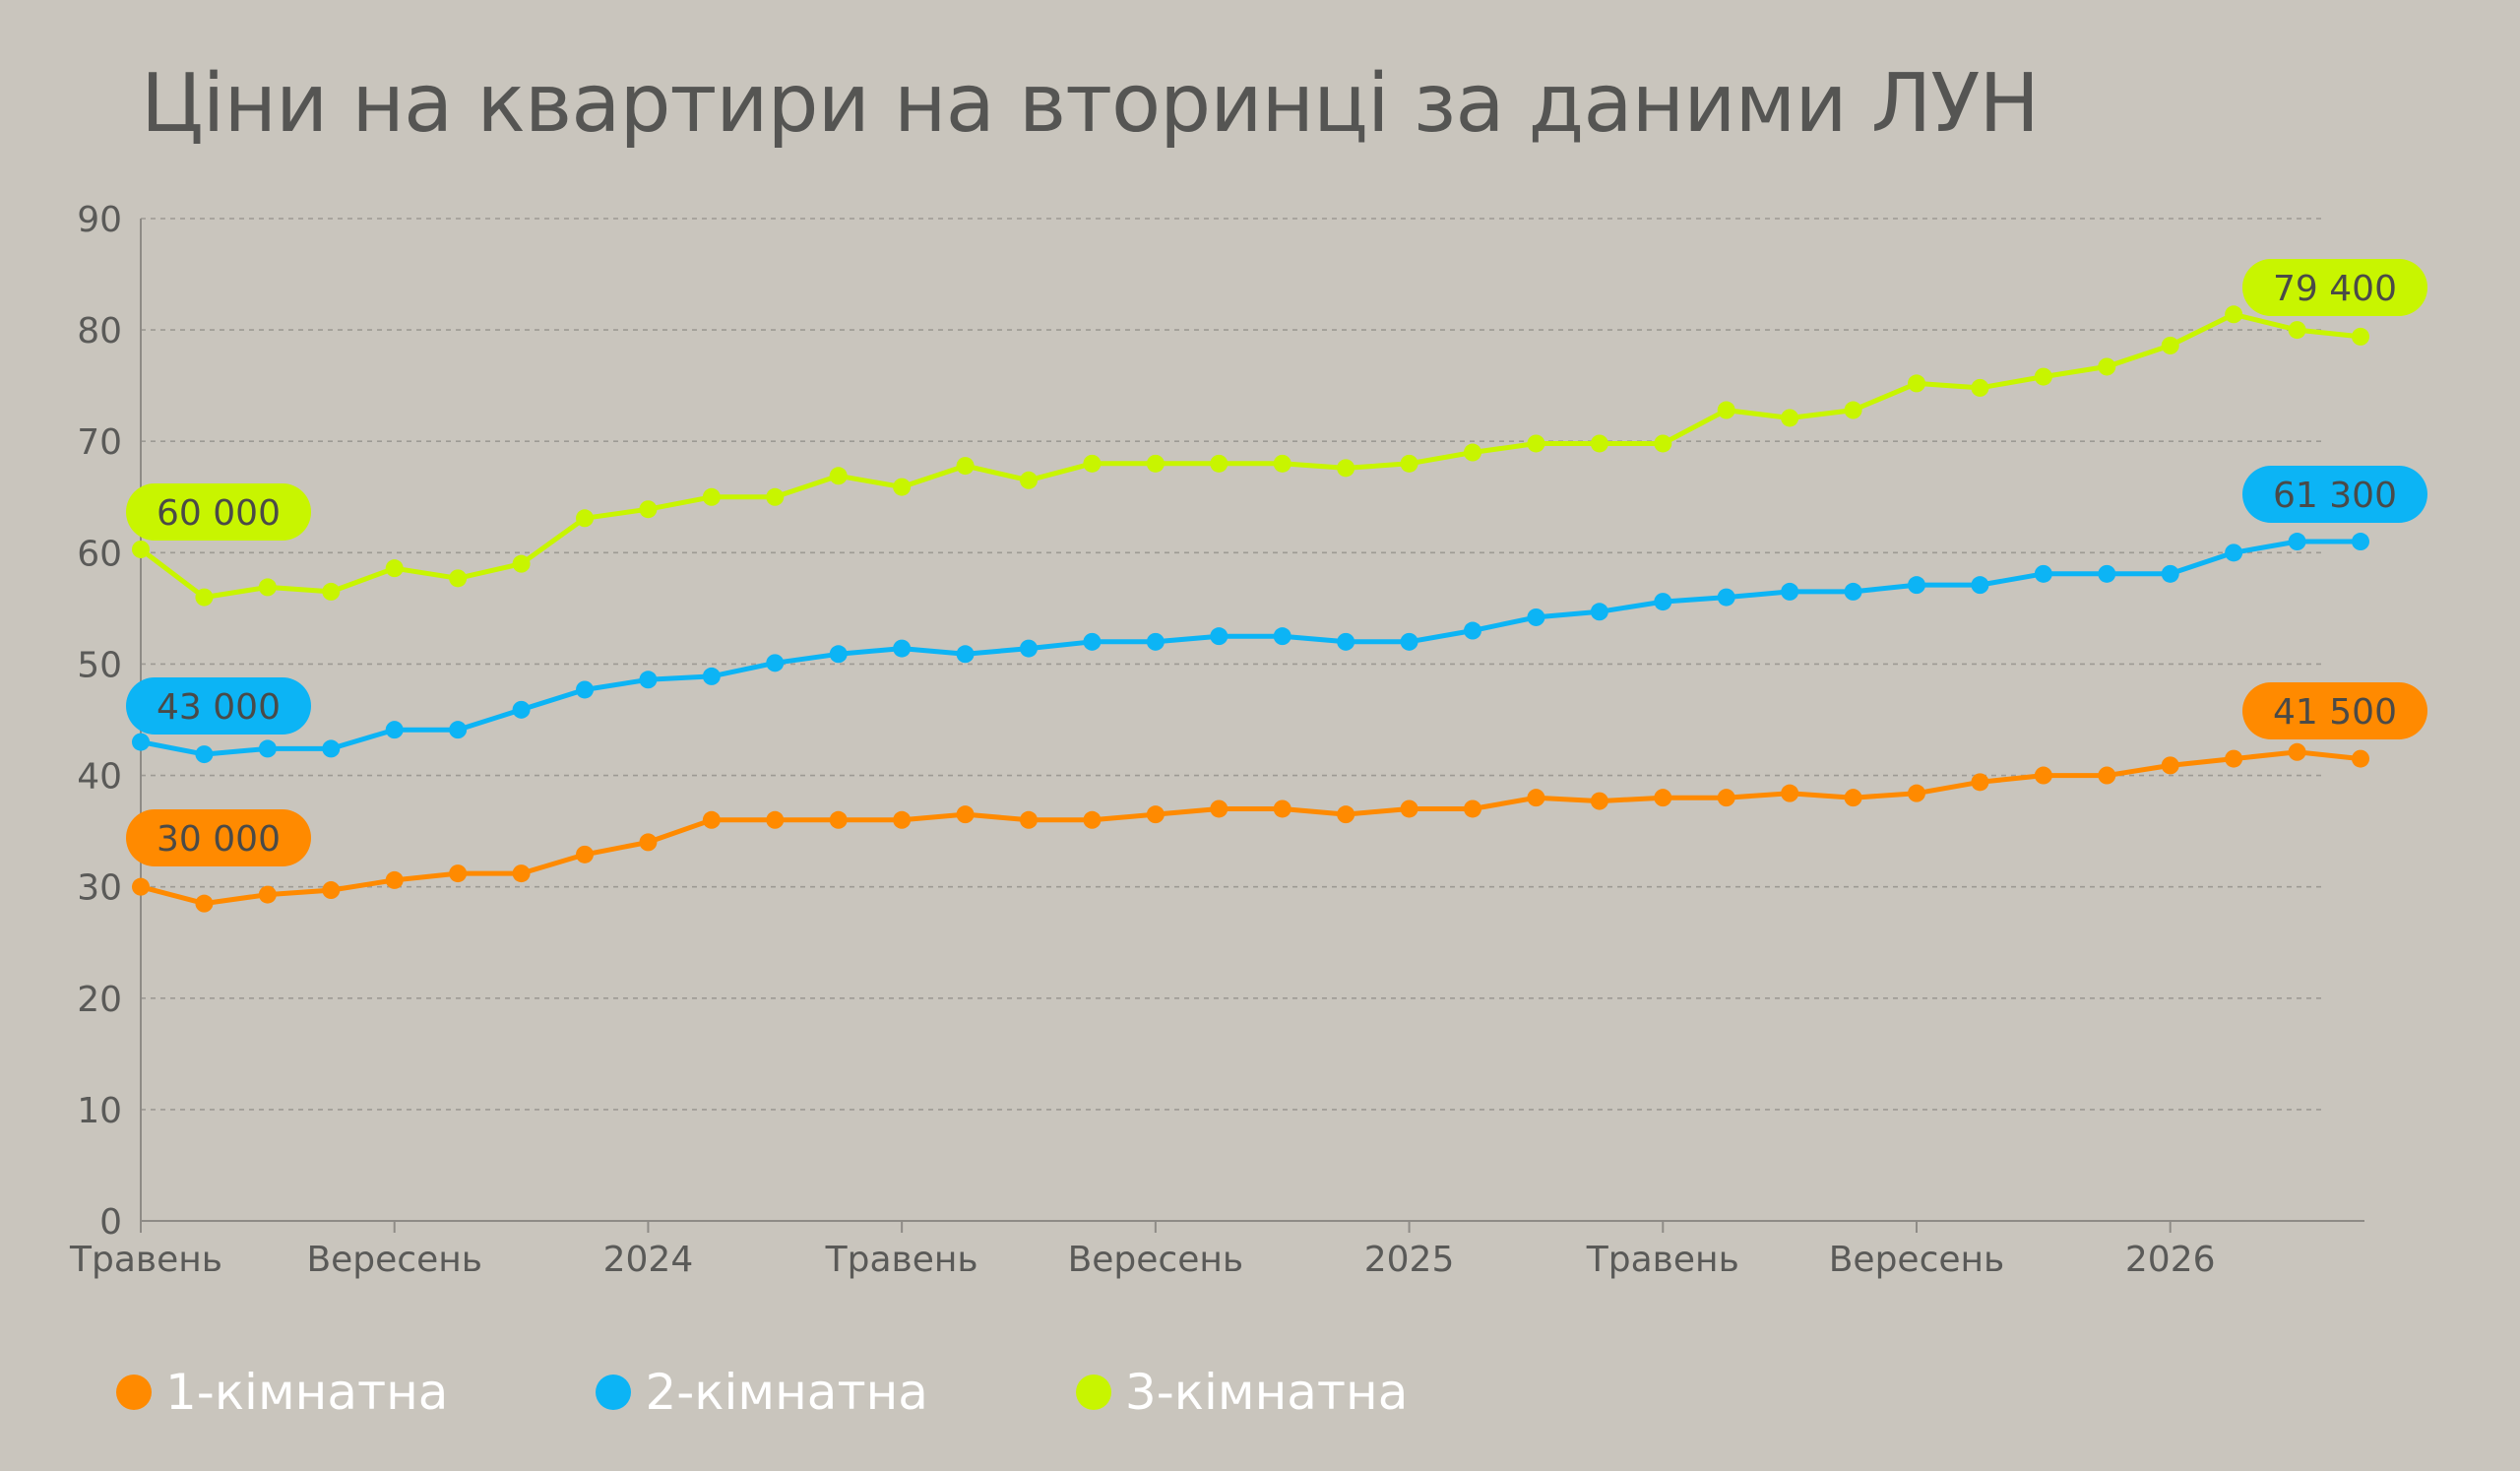 Image resolution: width=2520 pixels, height=1471 pixels. What do you see at coordinates (99, 777) in the screenshot?
I see `y-tick-label: 40` at bounding box center [99, 777].